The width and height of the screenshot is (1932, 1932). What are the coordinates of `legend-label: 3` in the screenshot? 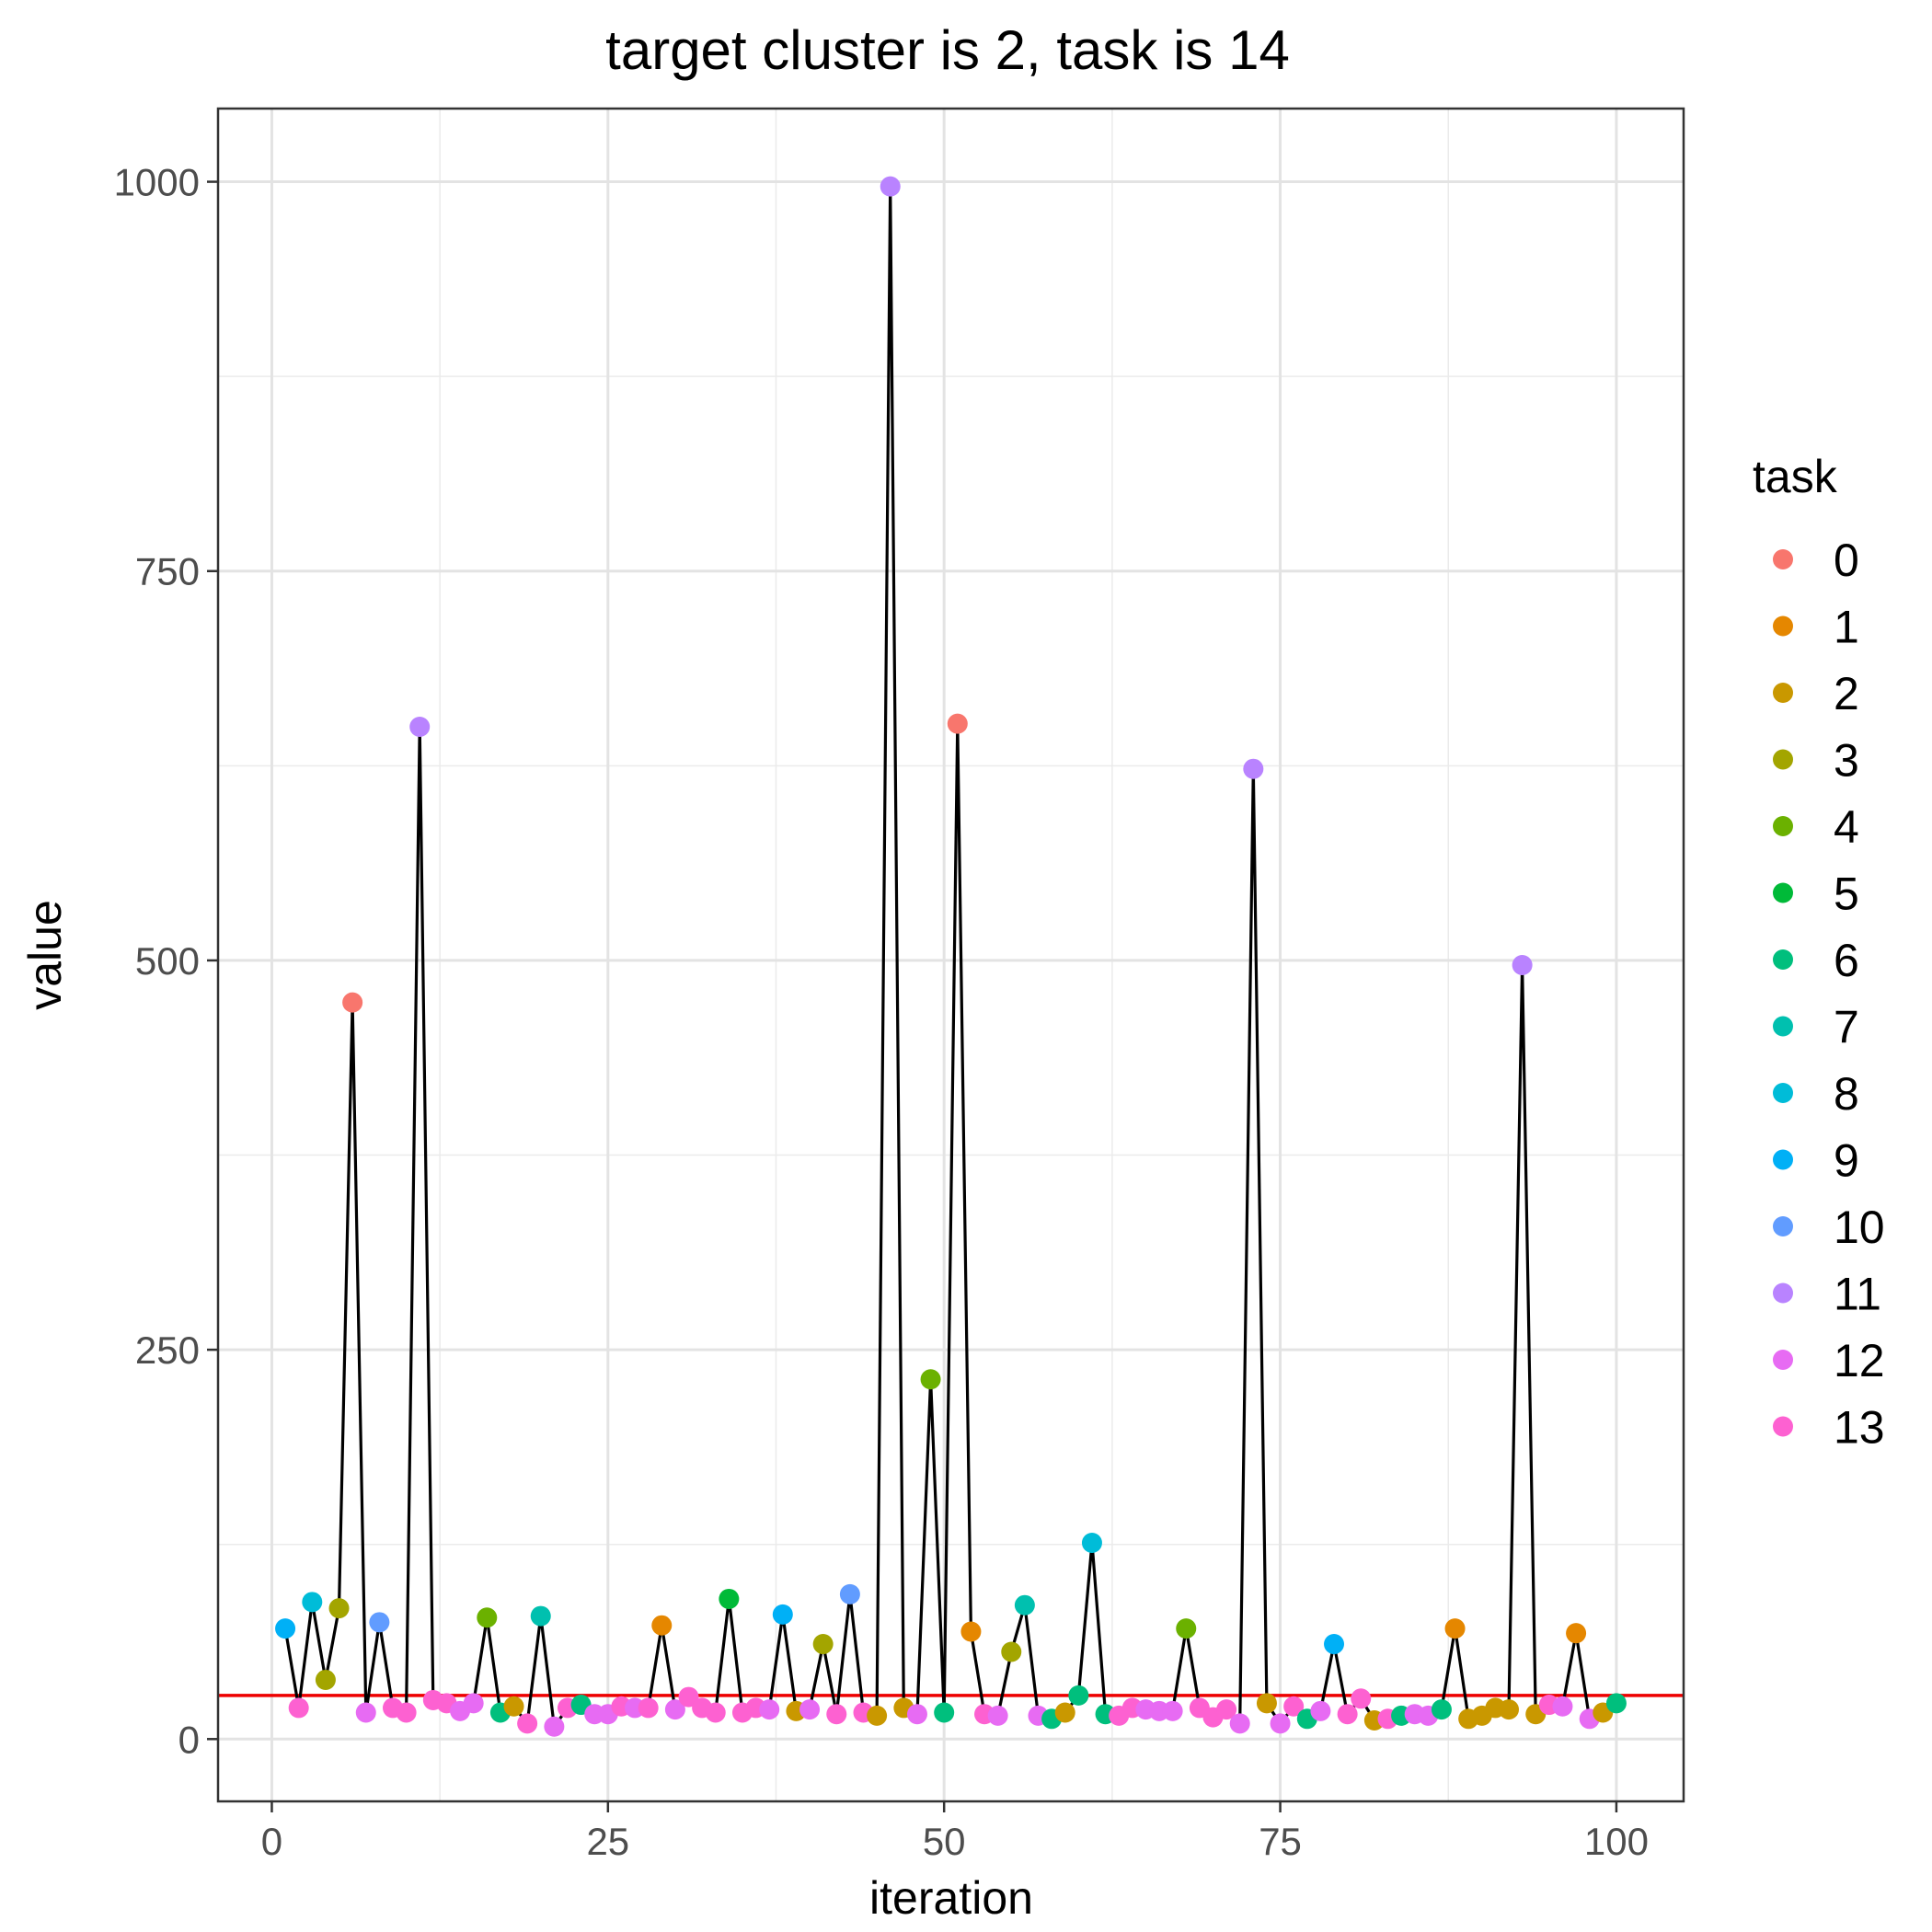 It's located at (1846, 761).